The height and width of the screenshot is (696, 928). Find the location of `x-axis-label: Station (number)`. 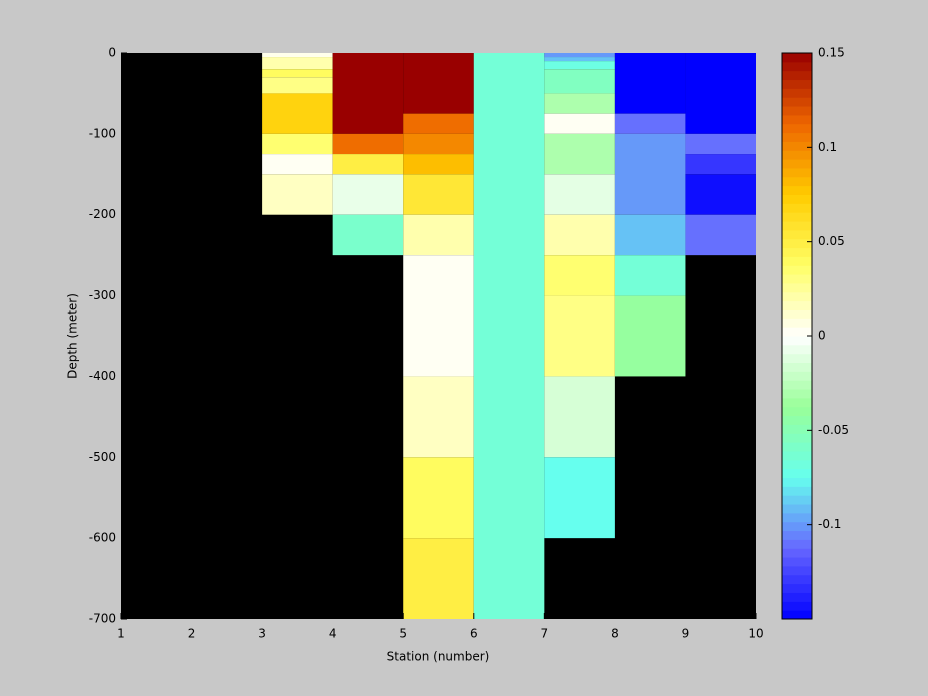

x-axis-label: Station (number) is located at coordinates (438, 657).